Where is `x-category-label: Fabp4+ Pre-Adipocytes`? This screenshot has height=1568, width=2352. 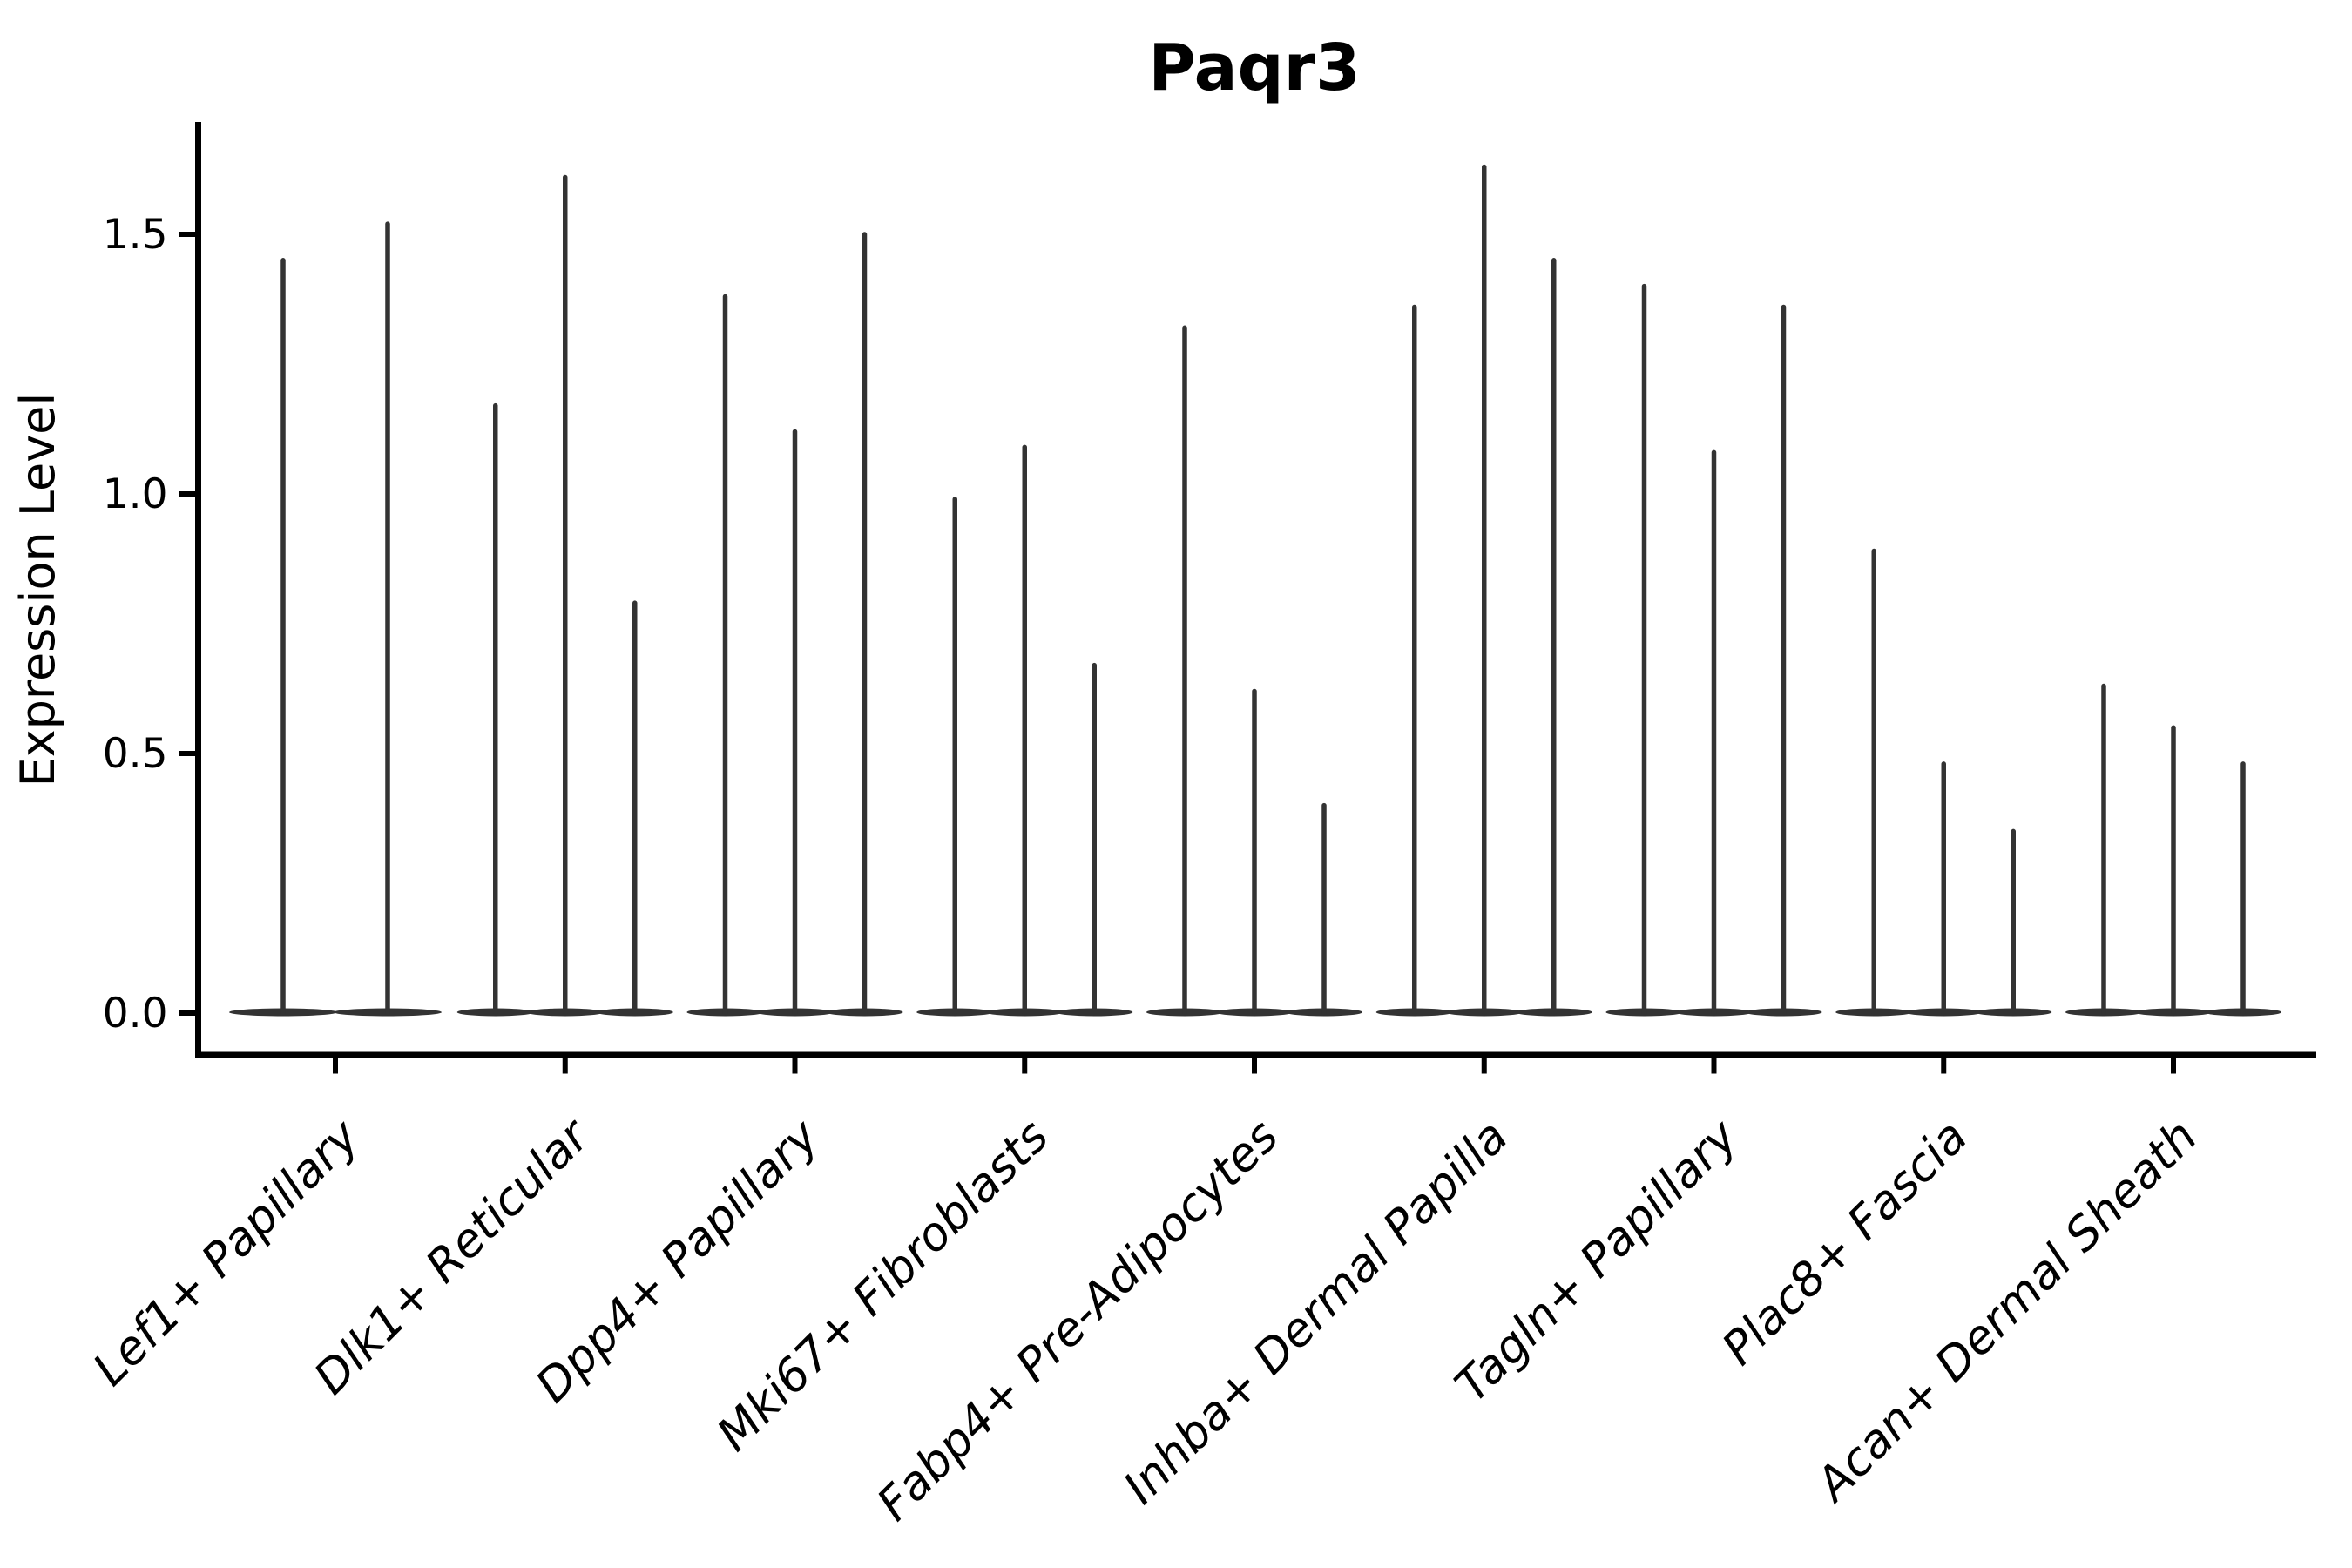
x-category-label: Fabp4+ Pre-Adipocytes is located at coordinates (1078, 1320).